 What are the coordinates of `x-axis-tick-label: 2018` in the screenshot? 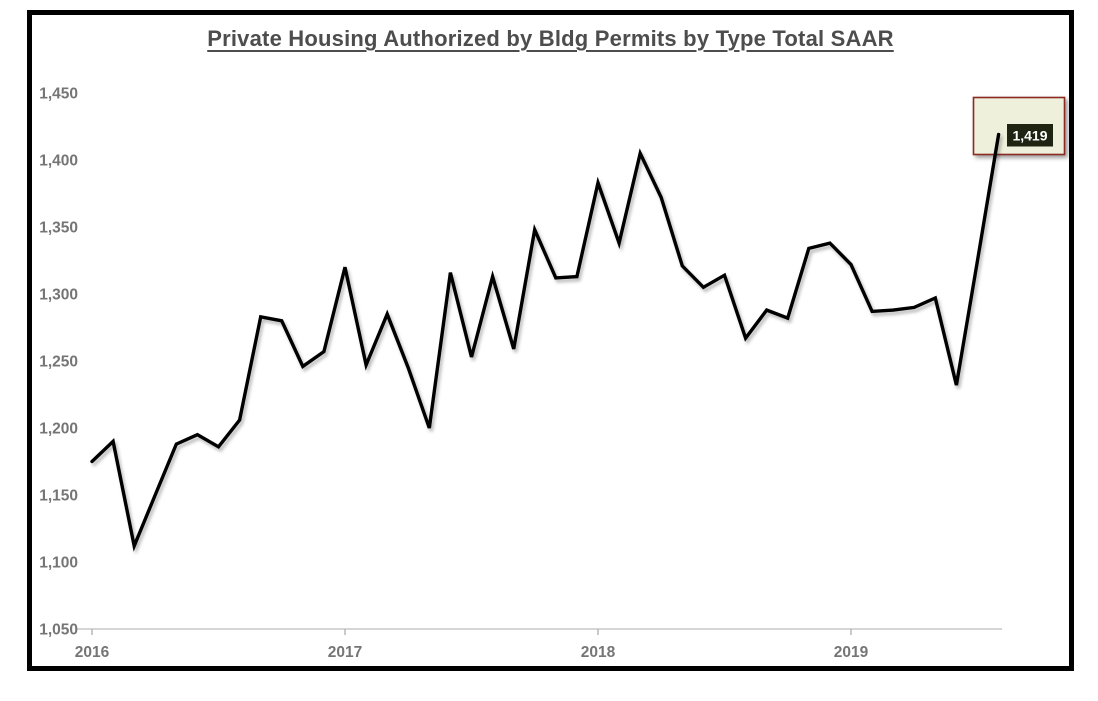 It's located at (598, 652).